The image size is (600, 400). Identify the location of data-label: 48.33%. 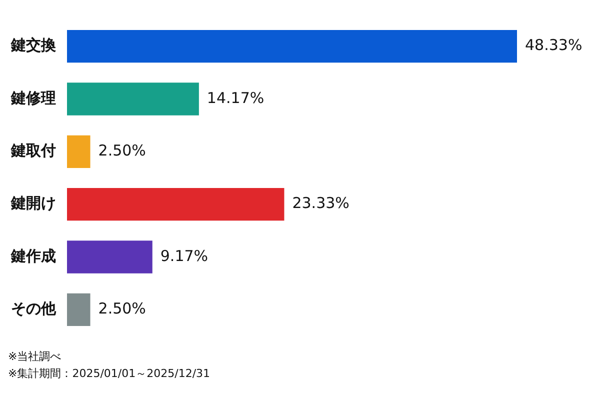
(553, 45).